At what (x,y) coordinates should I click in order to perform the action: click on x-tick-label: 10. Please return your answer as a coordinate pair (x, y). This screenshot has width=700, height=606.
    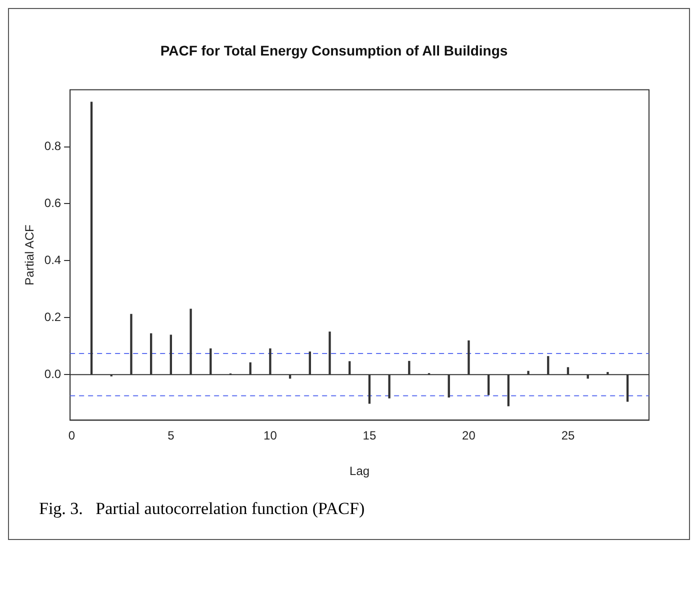
    Looking at the image, I should click on (271, 435).